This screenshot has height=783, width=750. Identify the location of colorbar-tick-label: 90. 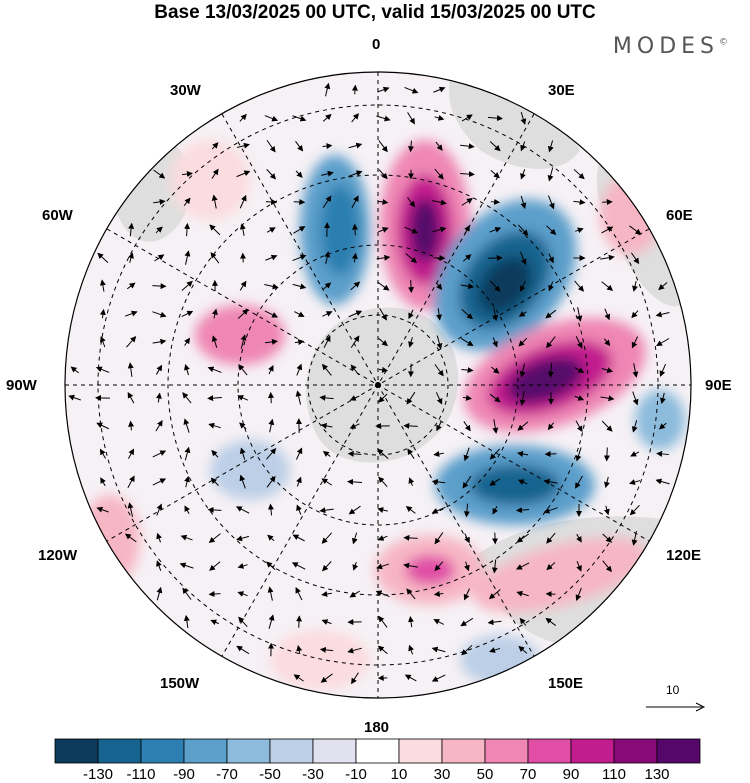
(571, 774).